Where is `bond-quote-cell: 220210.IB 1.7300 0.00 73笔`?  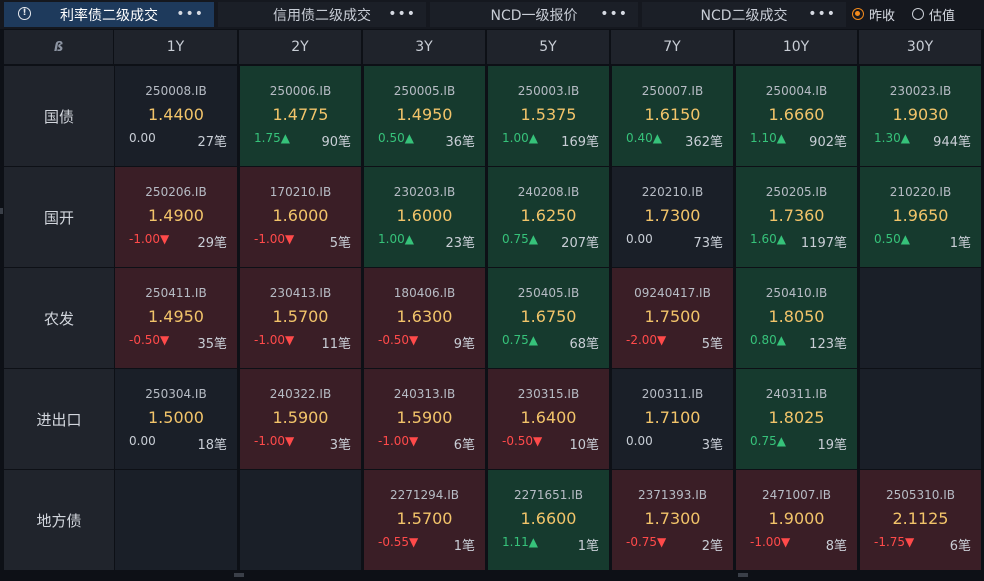
bond-quote-cell: 220210.IB 1.7300 0.00 73笔 is located at coordinates (672, 217).